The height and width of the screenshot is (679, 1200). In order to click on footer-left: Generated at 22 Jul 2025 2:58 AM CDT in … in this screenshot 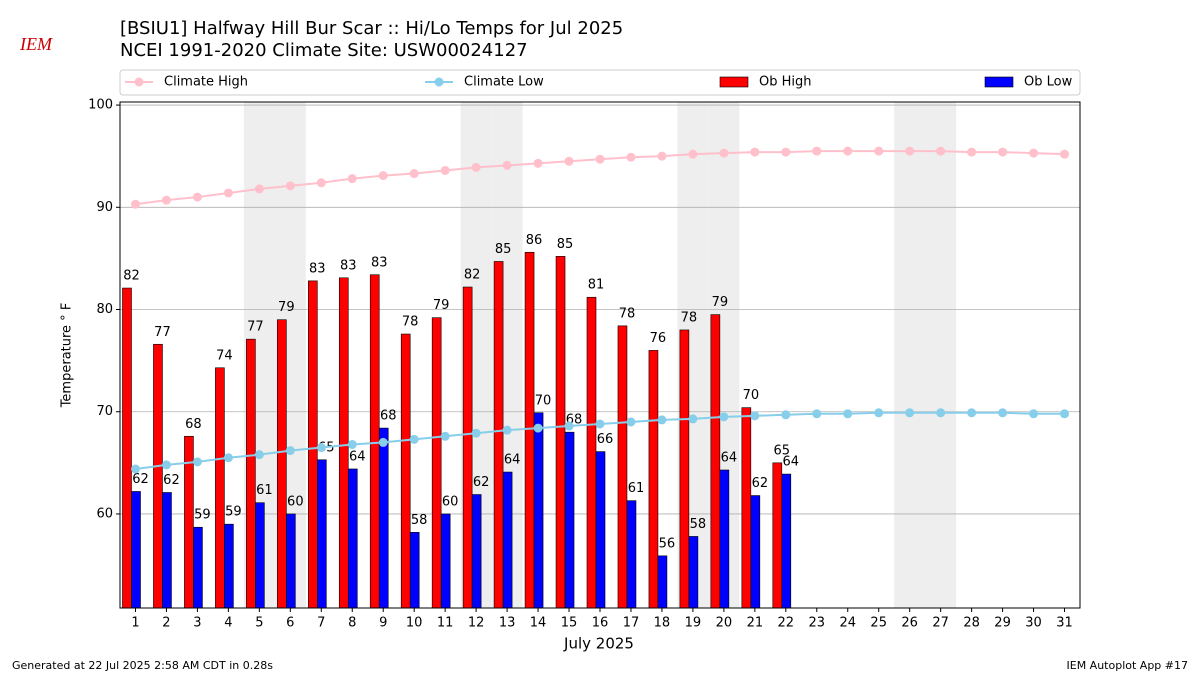, I will do `click(142, 665)`.